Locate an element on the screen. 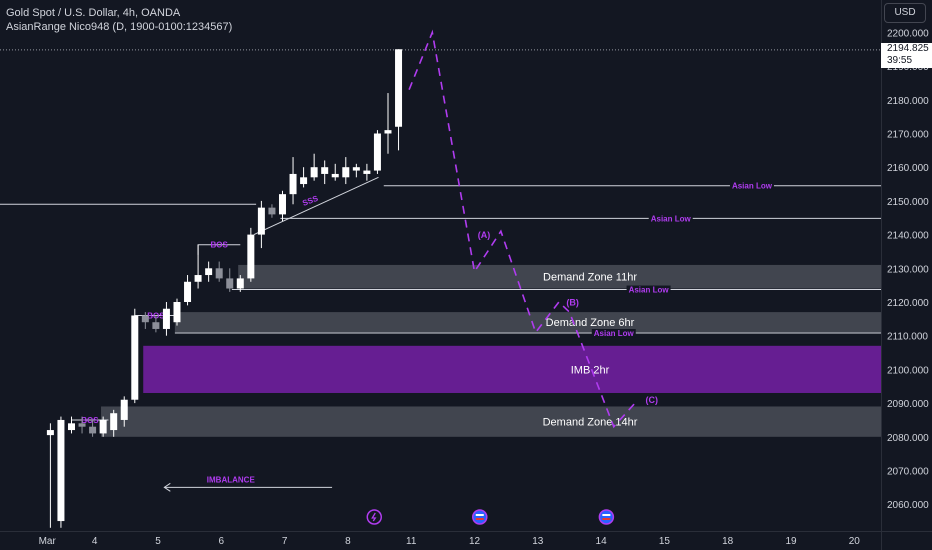 The height and width of the screenshot is (550, 932). x-tick-label: 19 is located at coordinates (791, 541).